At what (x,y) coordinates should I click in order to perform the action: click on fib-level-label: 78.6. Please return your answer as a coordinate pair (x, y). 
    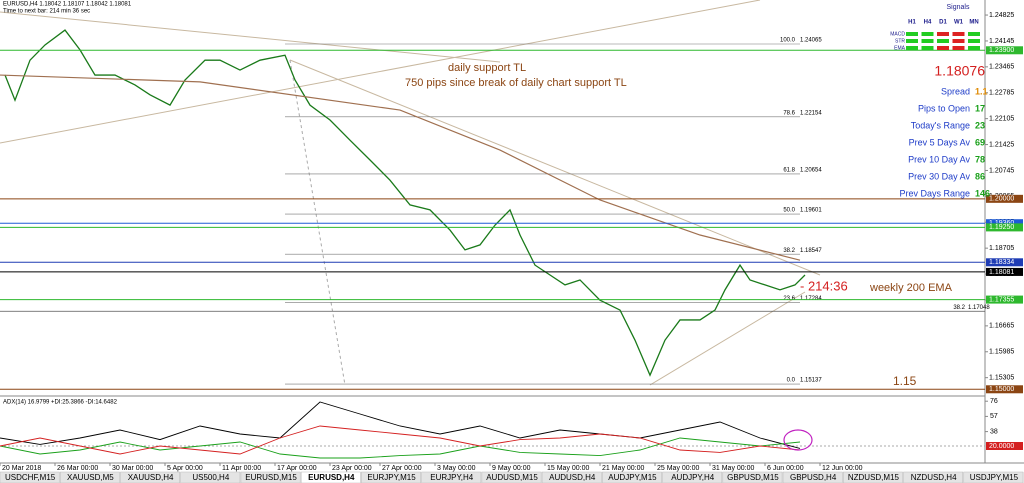
    Looking at the image, I should click on (789, 113).